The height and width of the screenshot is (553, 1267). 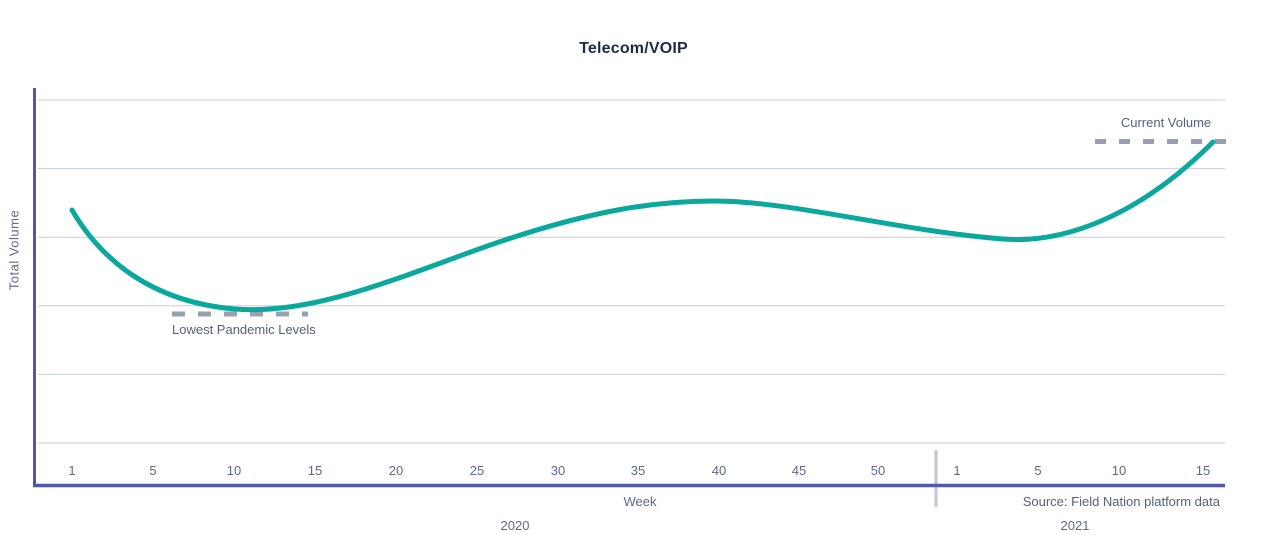 I want to click on x-tick-label: 50, so click(x=878, y=470).